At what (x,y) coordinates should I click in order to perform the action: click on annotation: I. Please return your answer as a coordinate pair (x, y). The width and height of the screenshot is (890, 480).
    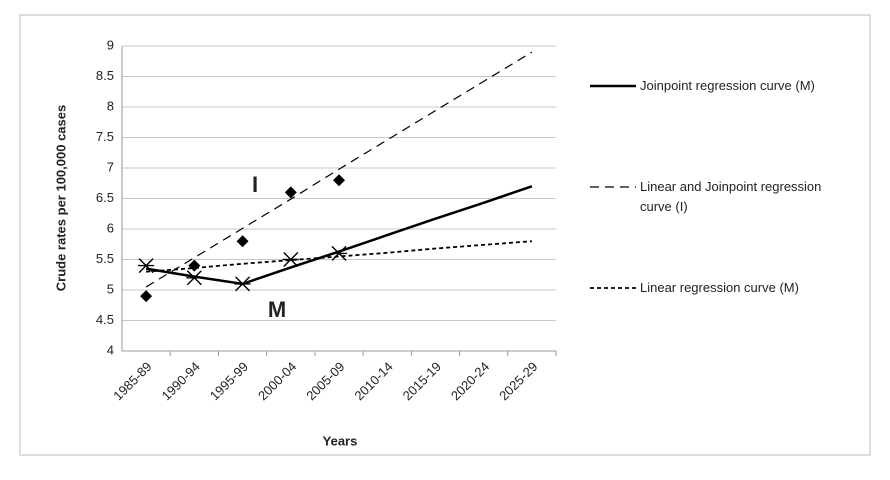
    Looking at the image, I should click on (255, 184).